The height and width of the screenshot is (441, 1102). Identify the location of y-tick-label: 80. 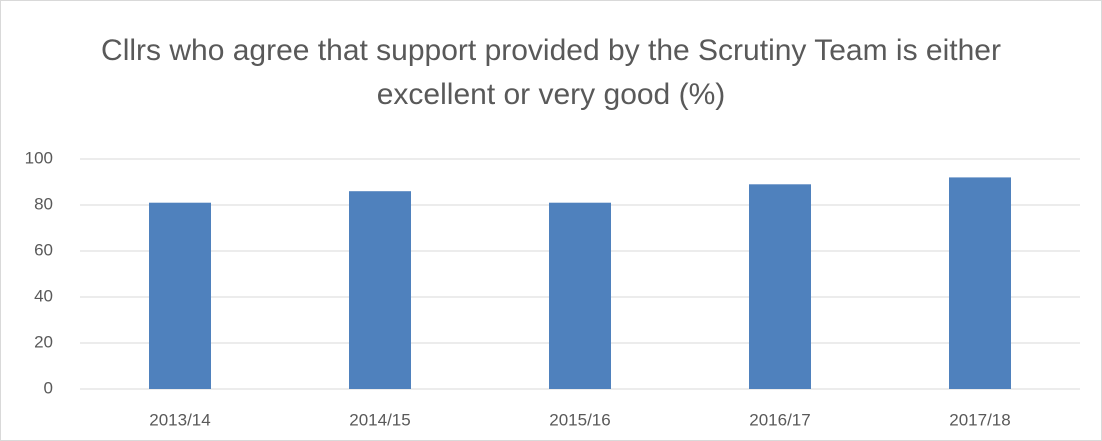
(43, 203).